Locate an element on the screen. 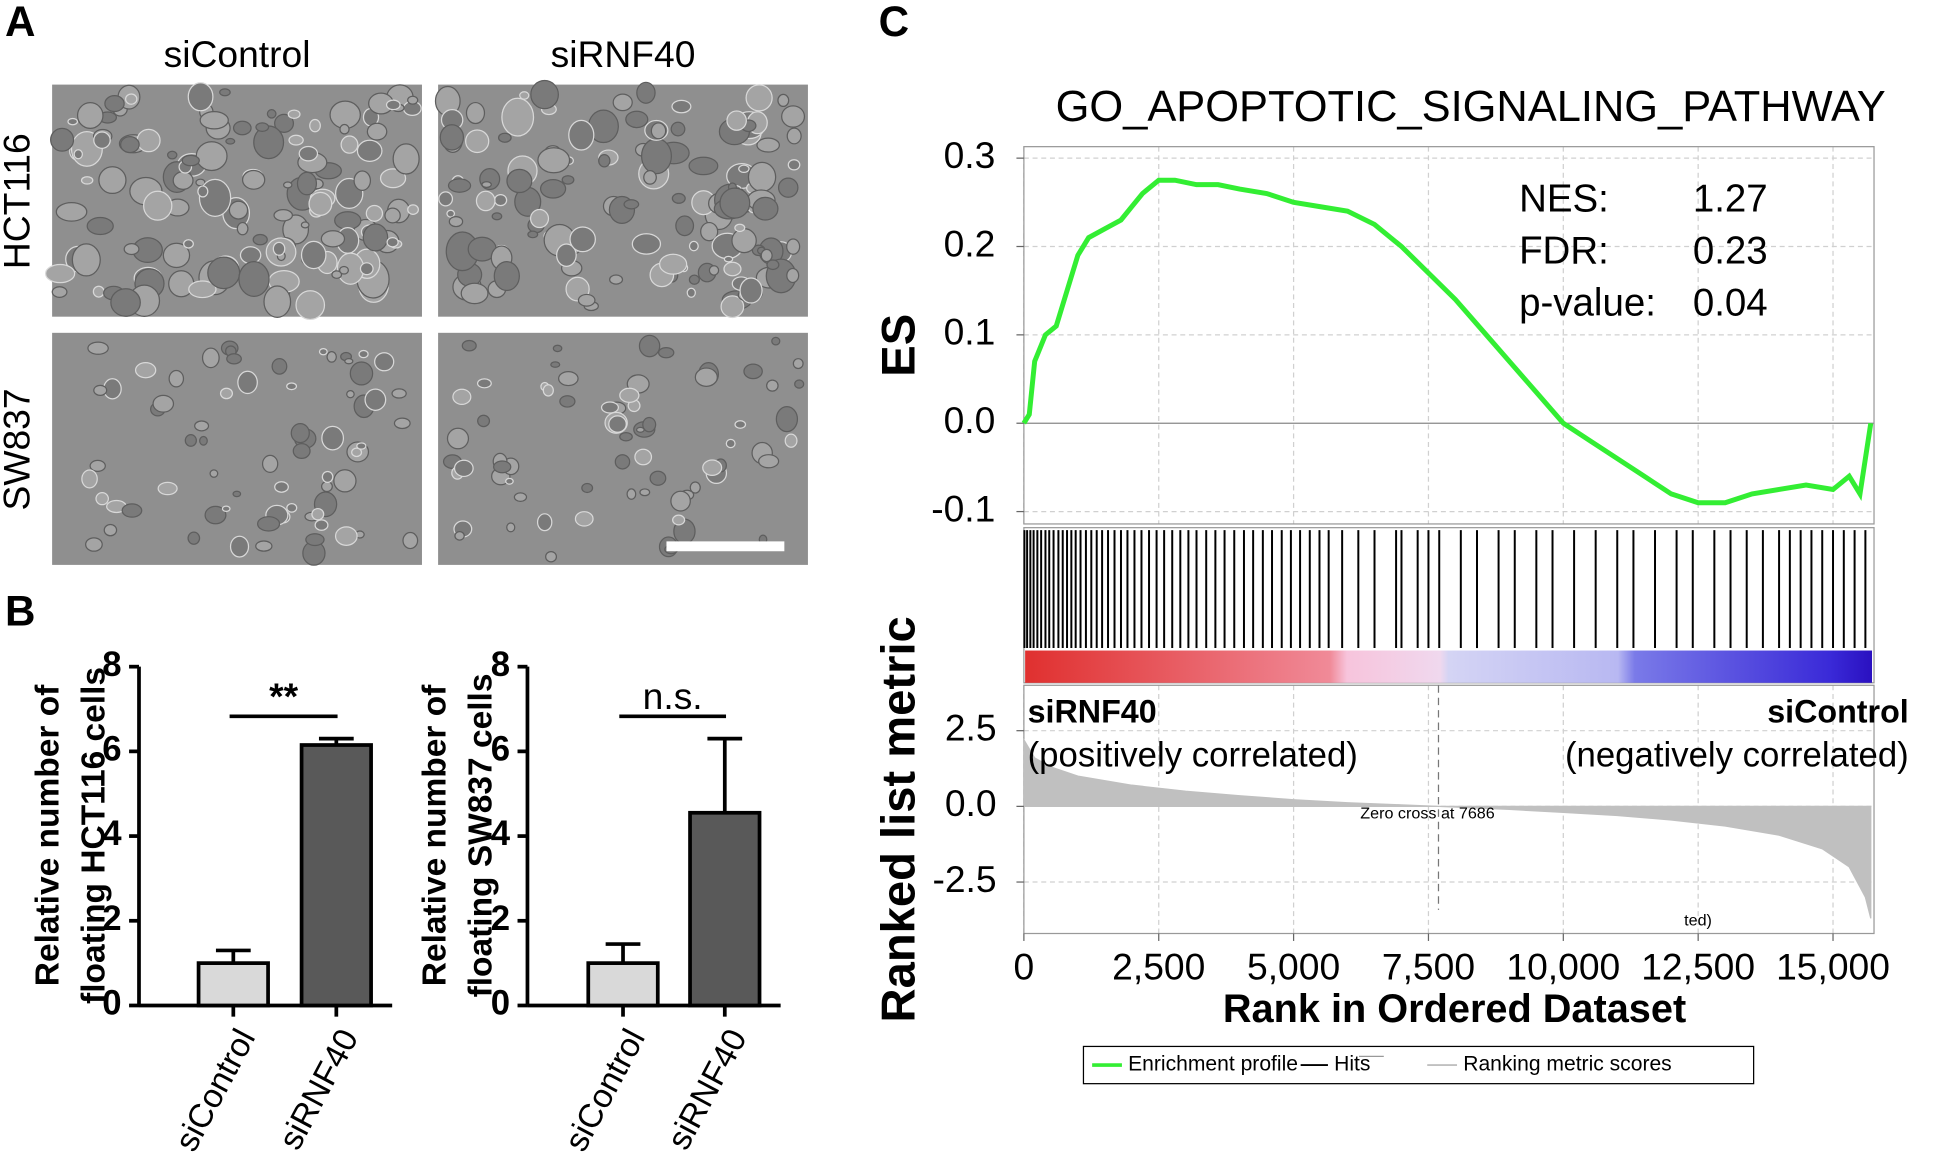  negative-label: siControl is located at coordinates (1838, 711).